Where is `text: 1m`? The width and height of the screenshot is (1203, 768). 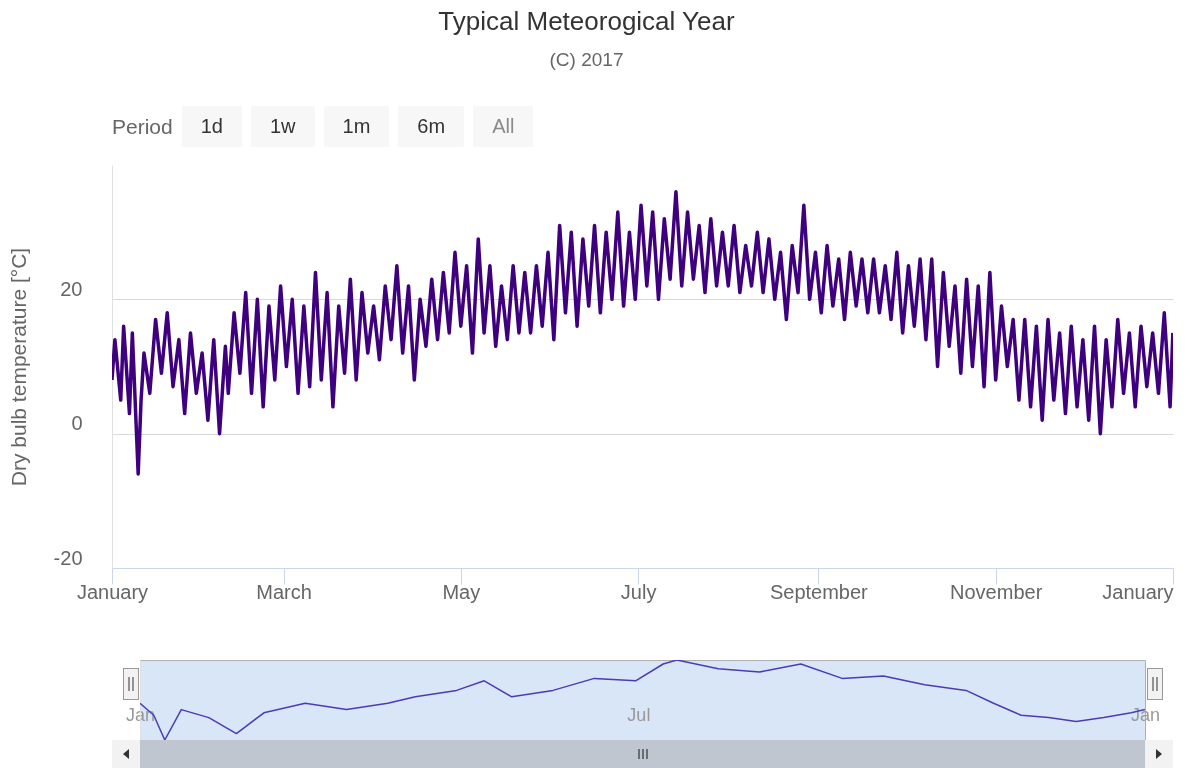
text: 1m is located at coordinates (356, 126).